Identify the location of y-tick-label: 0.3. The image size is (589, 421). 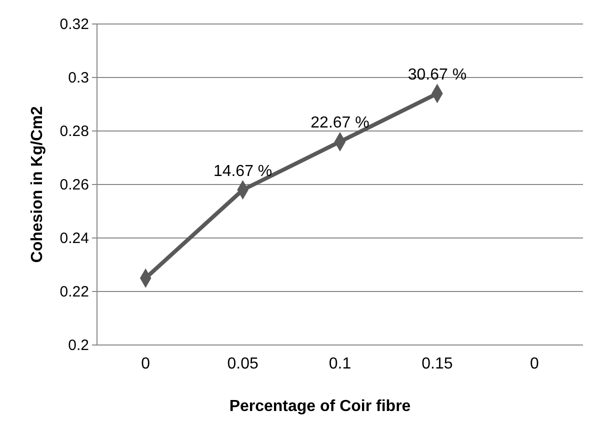
(78, 77).